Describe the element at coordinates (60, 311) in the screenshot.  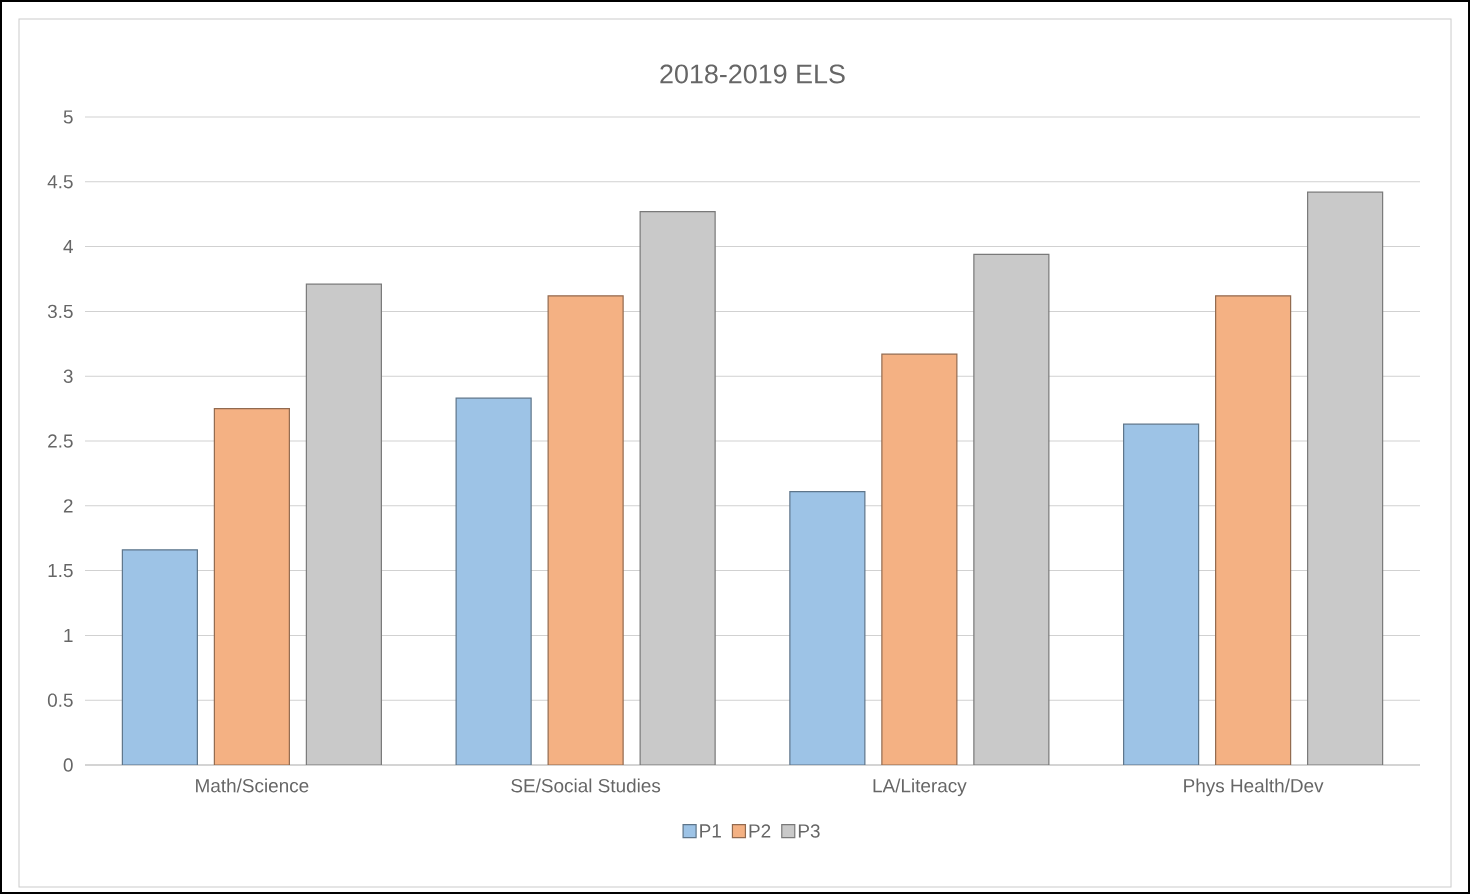
I see `y-tick-label: 3.5` at that location.